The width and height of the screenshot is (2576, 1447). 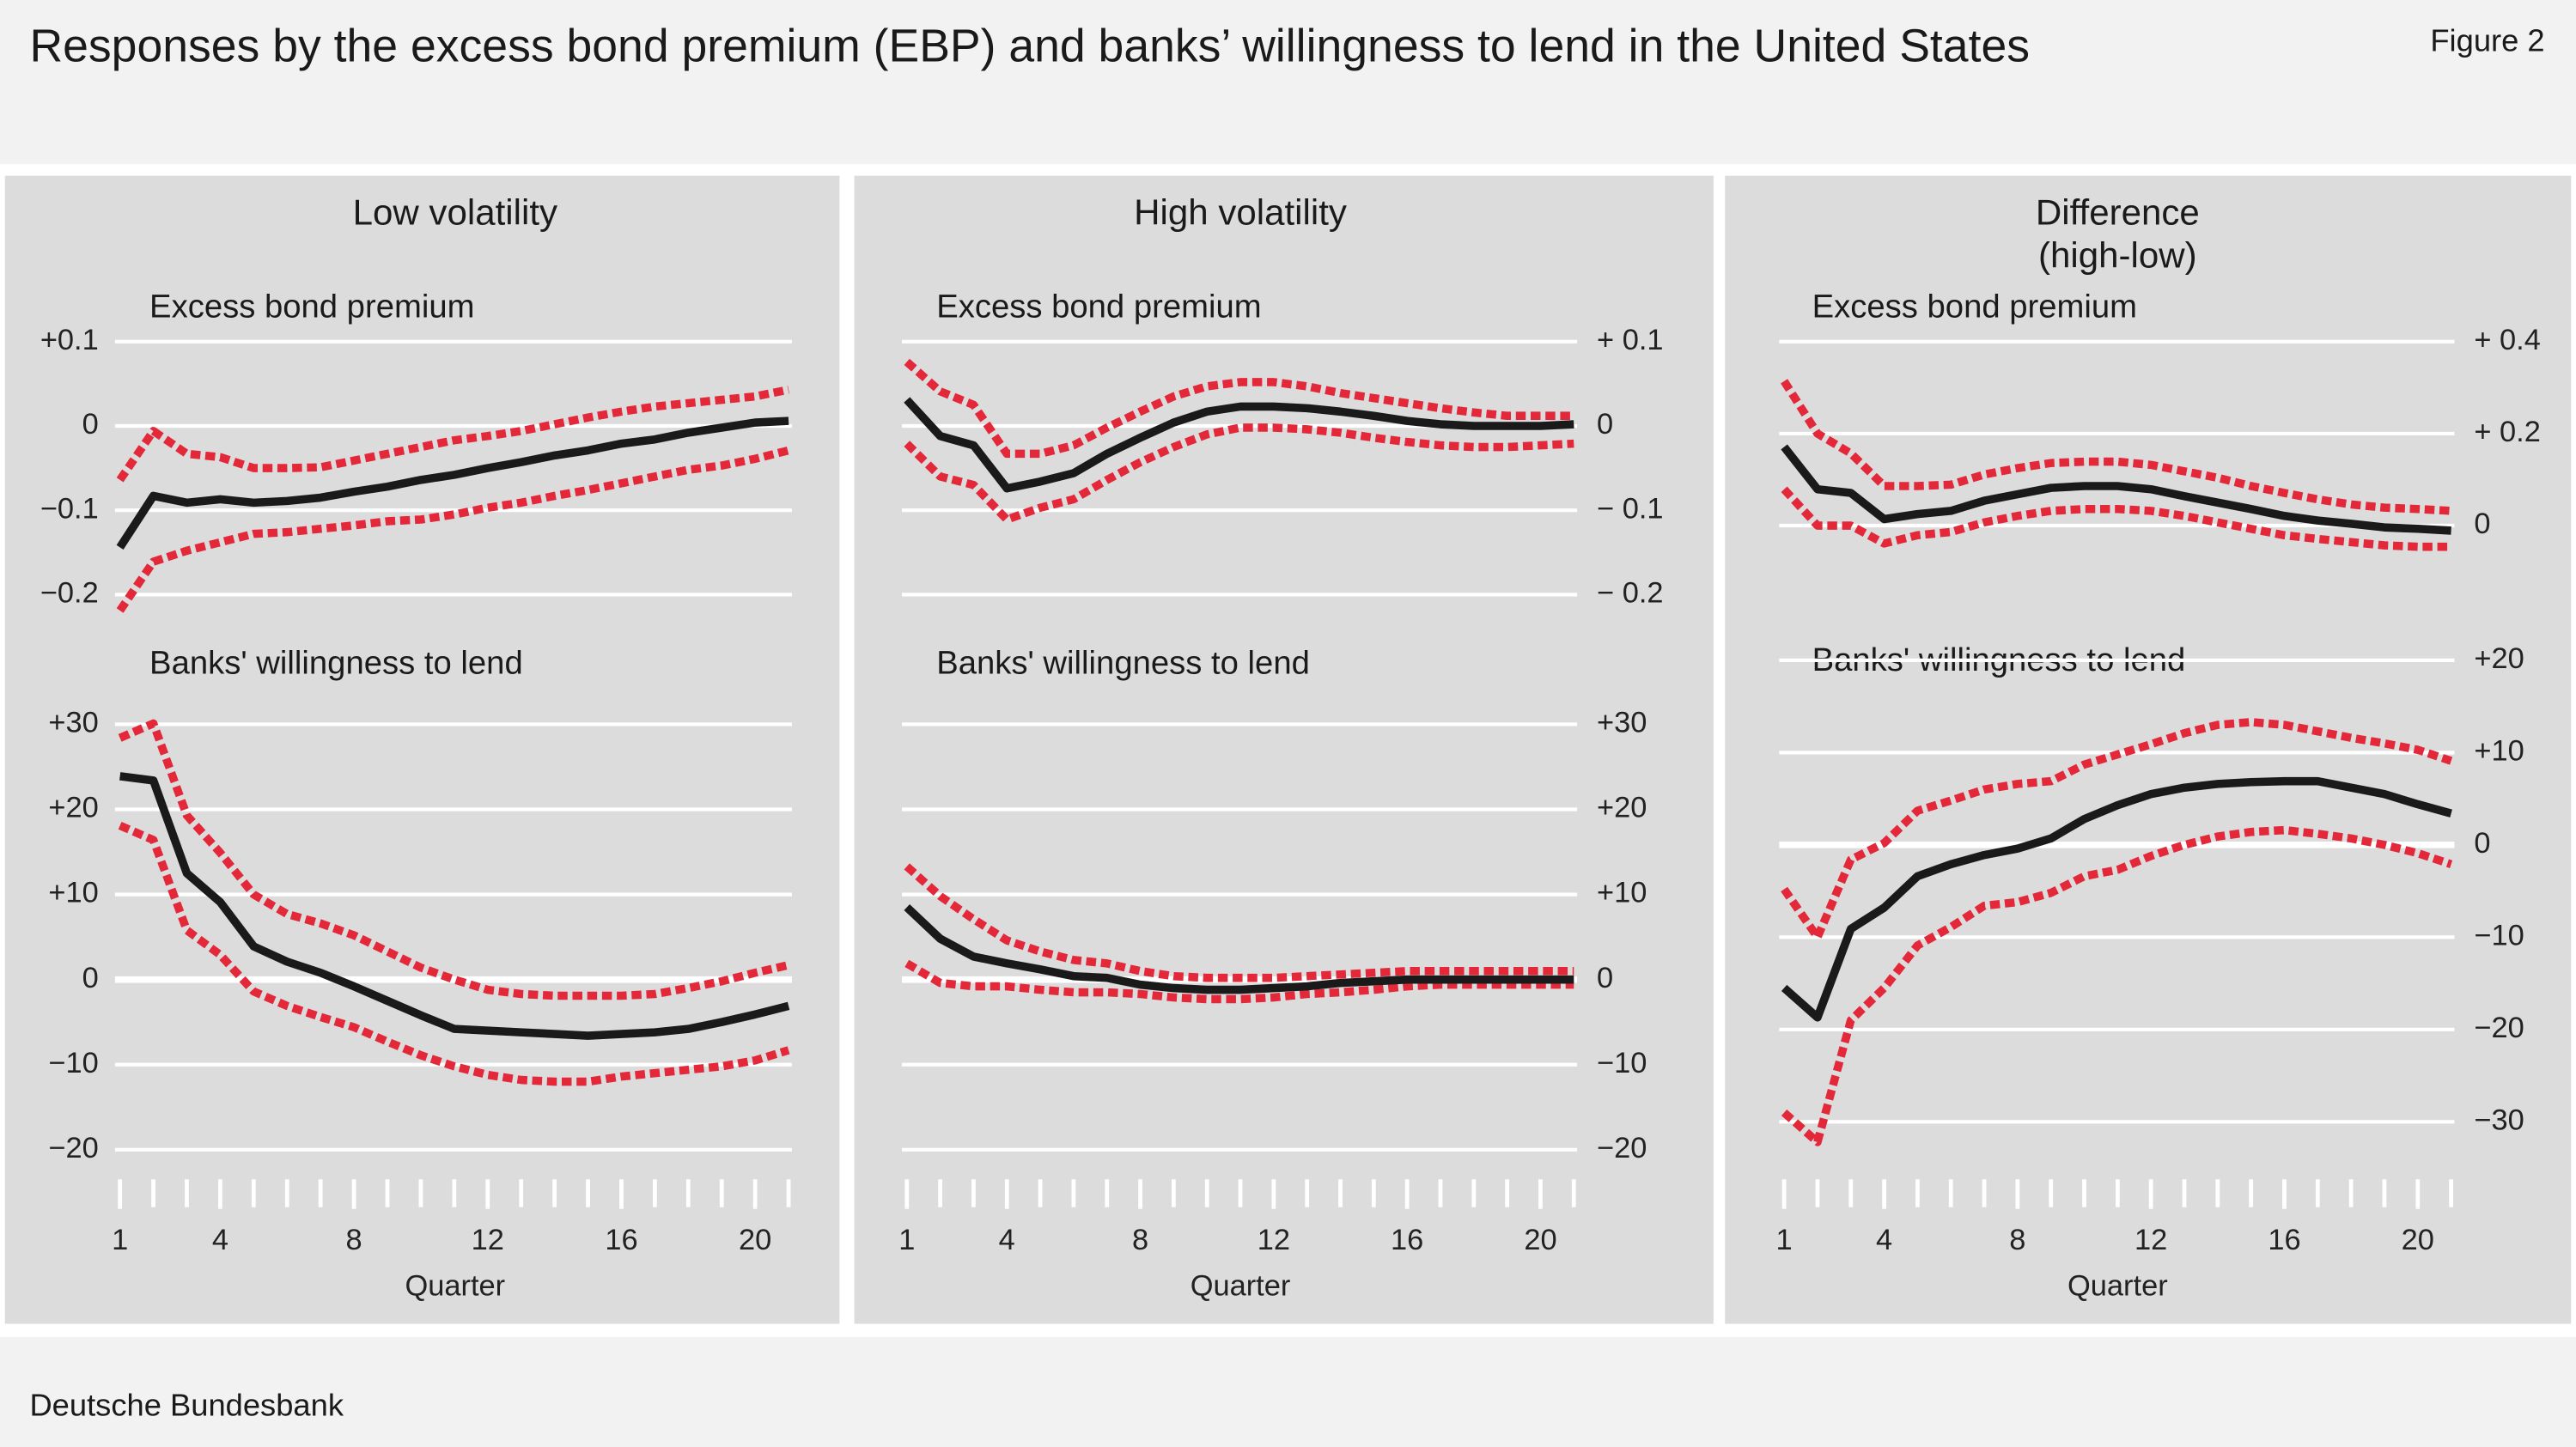 What do you see at coordinates (2487, 40) in the screenshot?
I see `figure-number: Figure 2` at bounding box center [2487, 40].